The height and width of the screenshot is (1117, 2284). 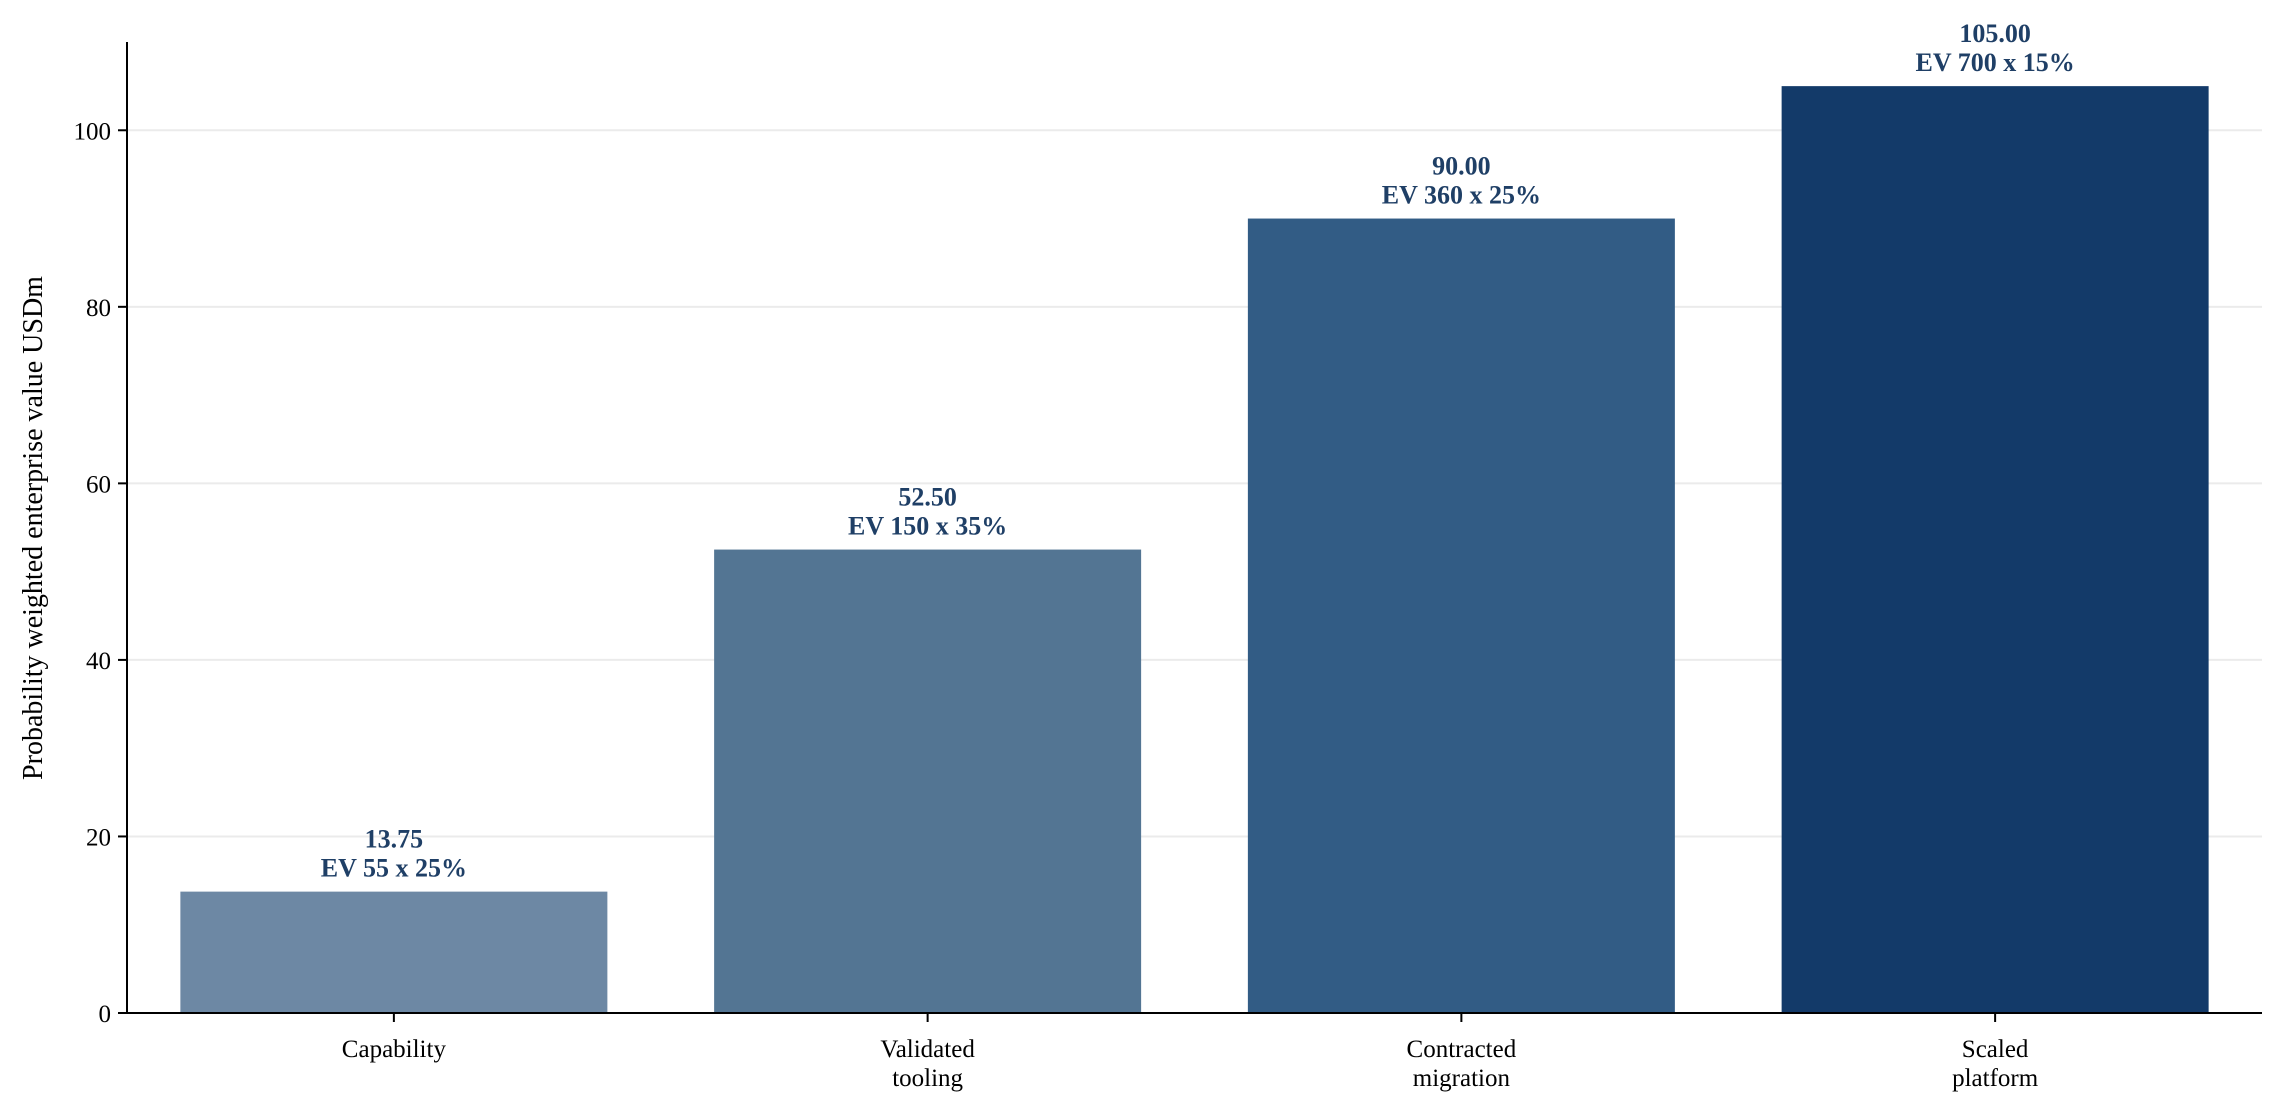 What do you see at coordinates (98, 837) in the screenshot?
I see `y-tick-label: 20` at bounding box center [98, 837].